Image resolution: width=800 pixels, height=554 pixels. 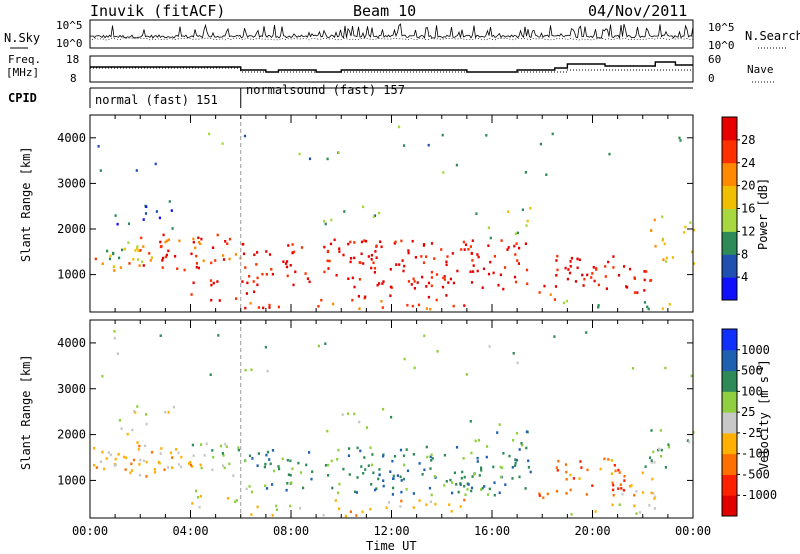 I want to click on x-tick-label: 12:00, so click(x=391, y=531).